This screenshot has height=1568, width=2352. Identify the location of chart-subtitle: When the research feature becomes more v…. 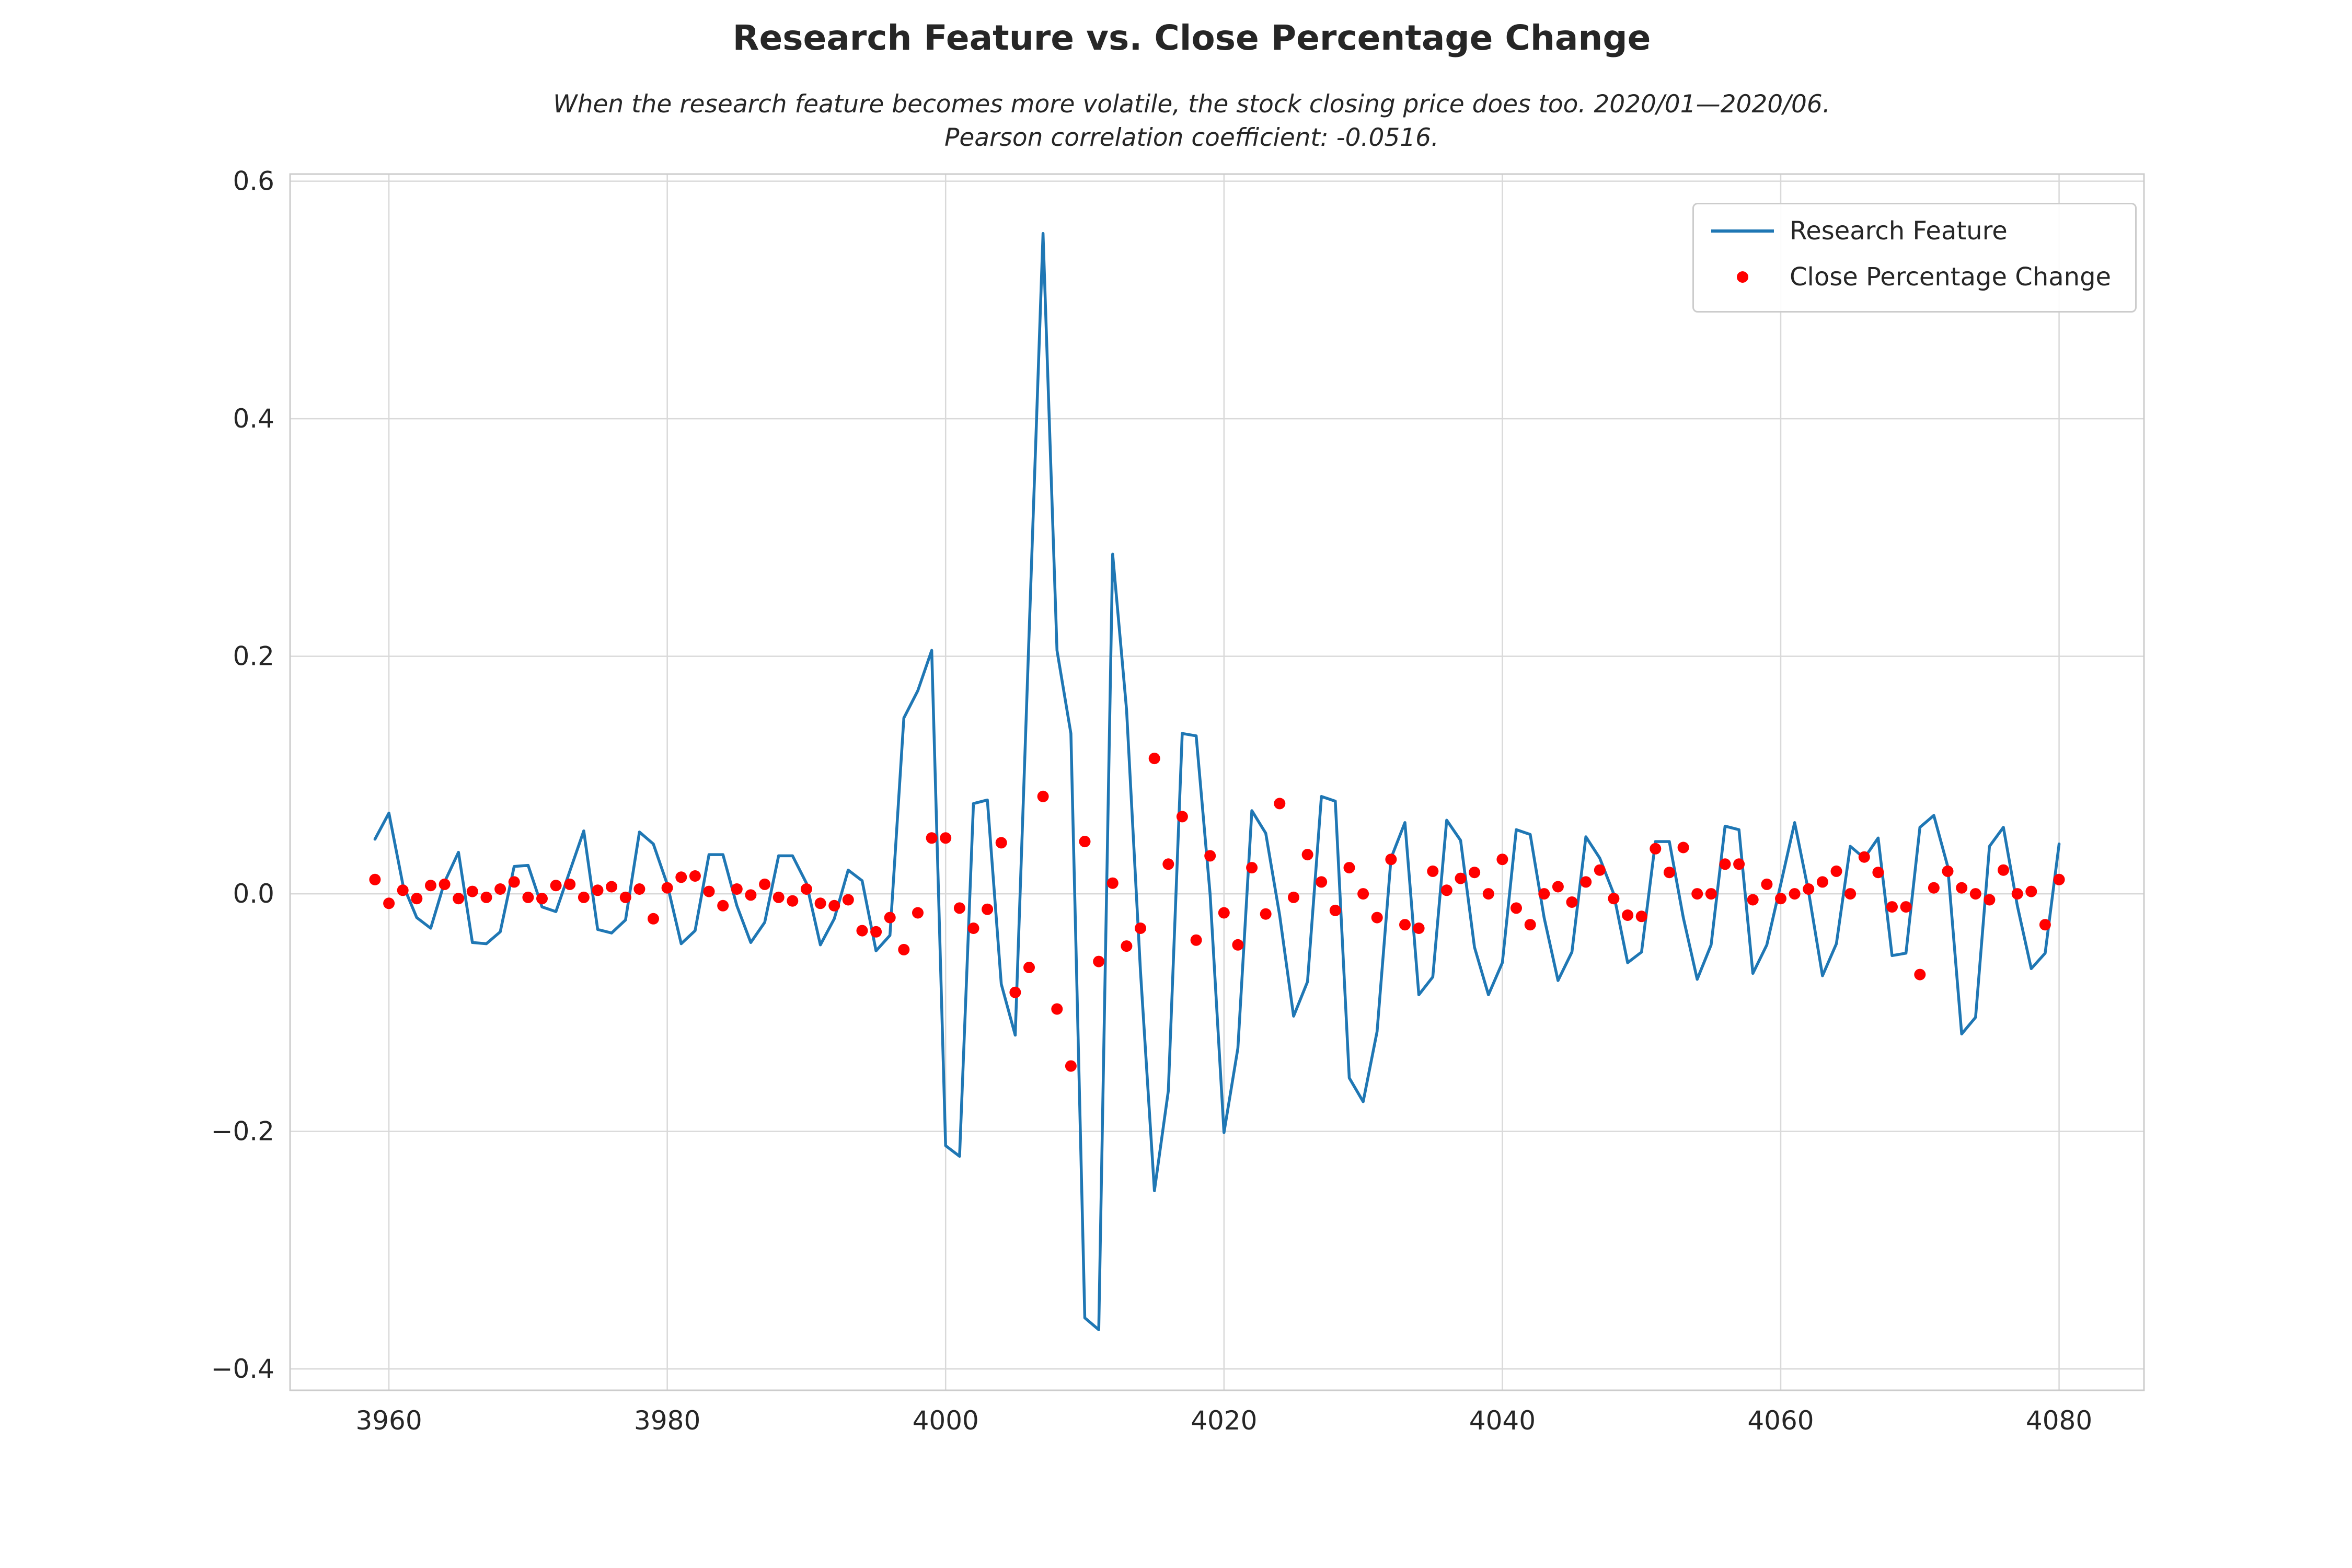
(1176, 121).